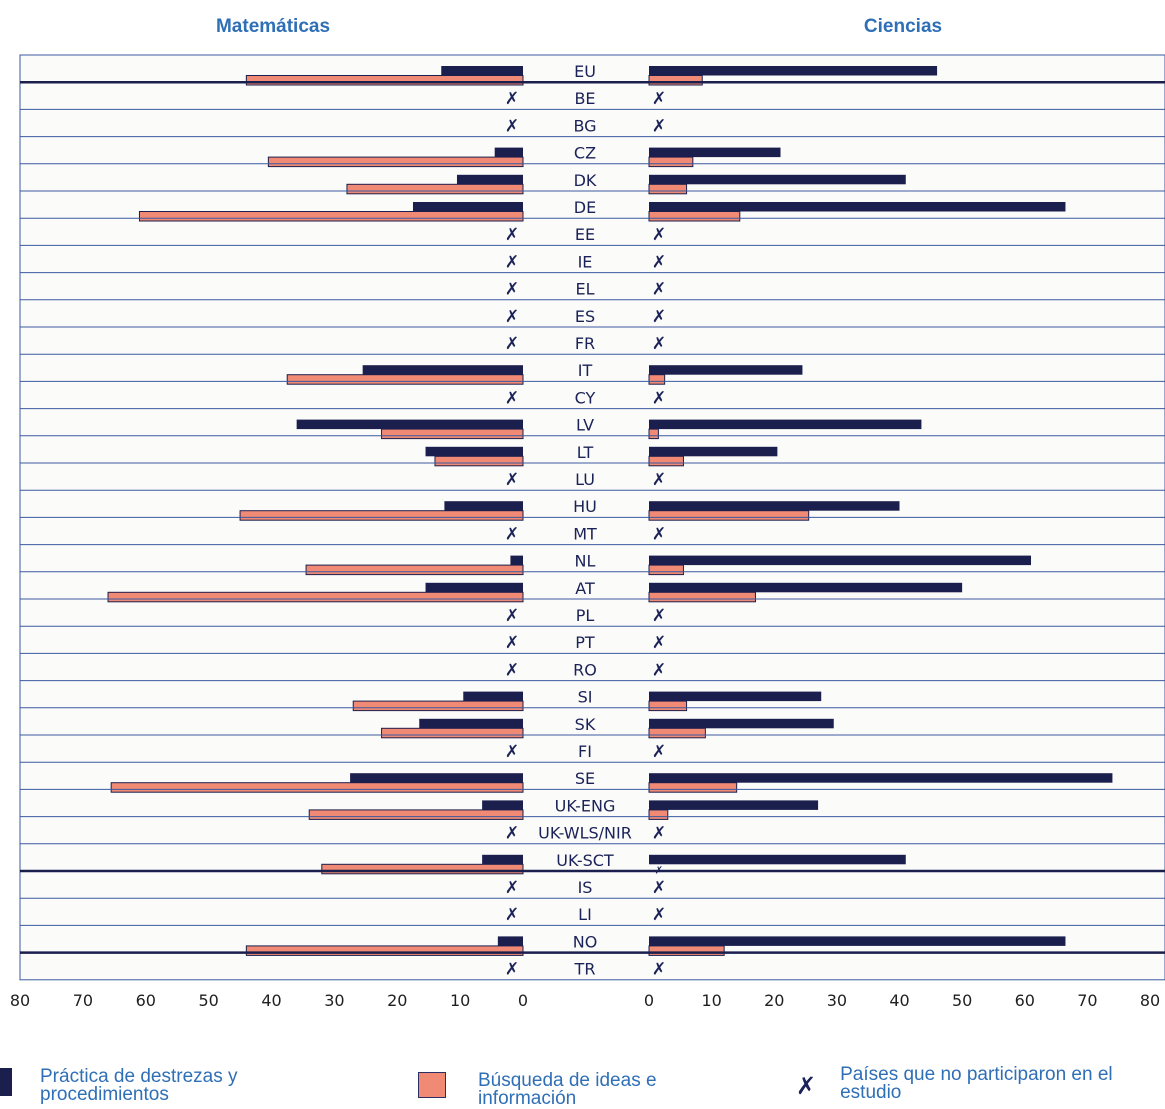  What do you see at coordinates (585, 969) in the screenshot?
I see `category-label: TR` at bounding box center [585, 969].